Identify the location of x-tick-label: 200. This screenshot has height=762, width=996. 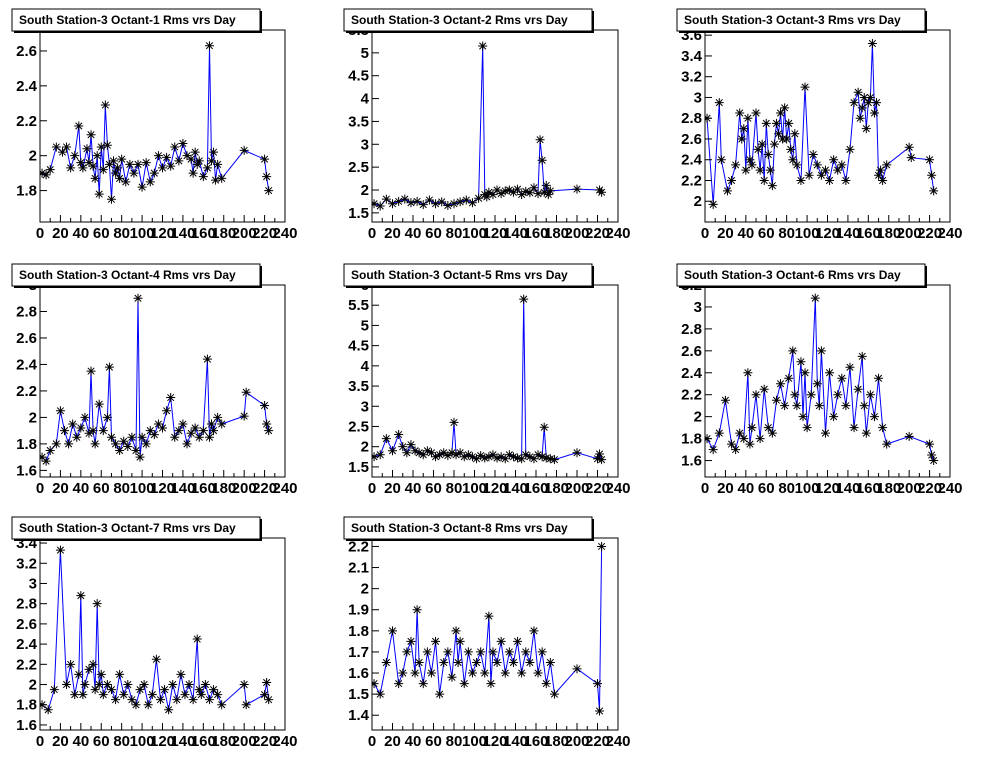
(909, 233).